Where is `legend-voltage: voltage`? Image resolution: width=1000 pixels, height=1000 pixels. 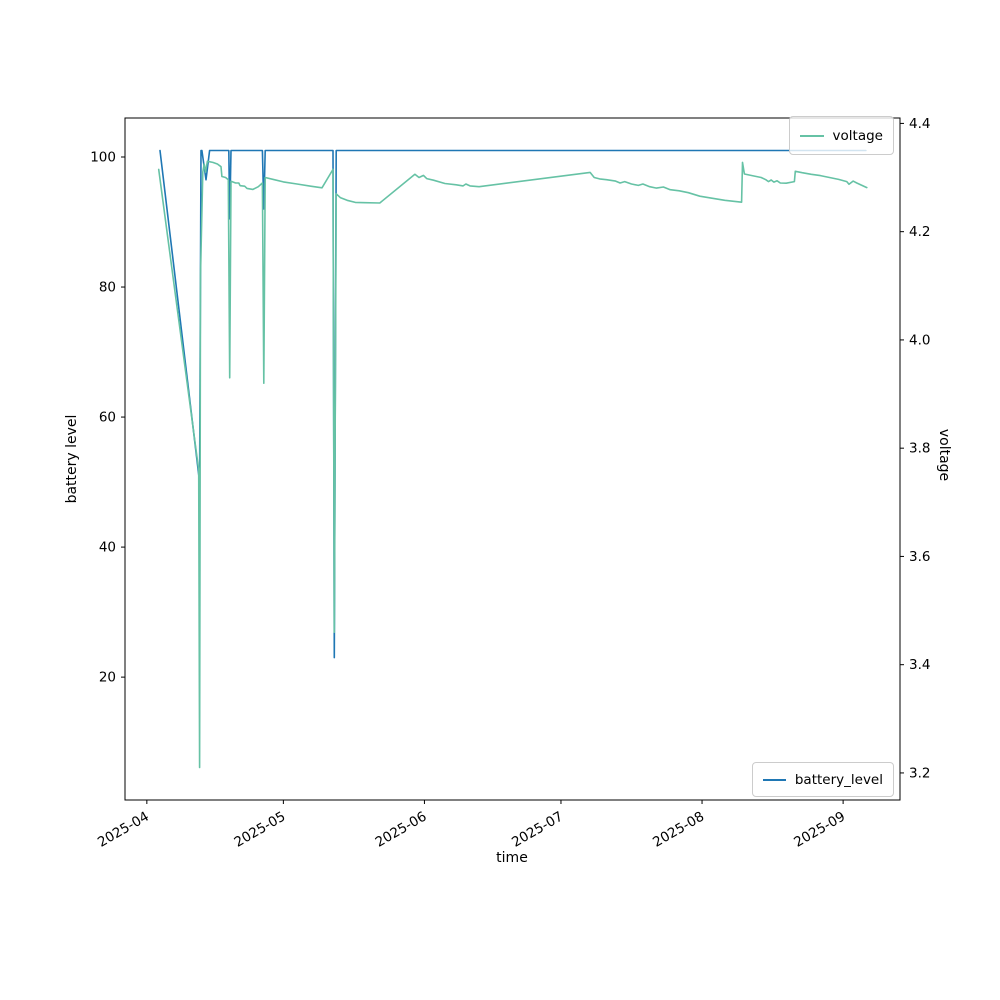
legend-voltage: voltage is located at coordinates (841, 135).